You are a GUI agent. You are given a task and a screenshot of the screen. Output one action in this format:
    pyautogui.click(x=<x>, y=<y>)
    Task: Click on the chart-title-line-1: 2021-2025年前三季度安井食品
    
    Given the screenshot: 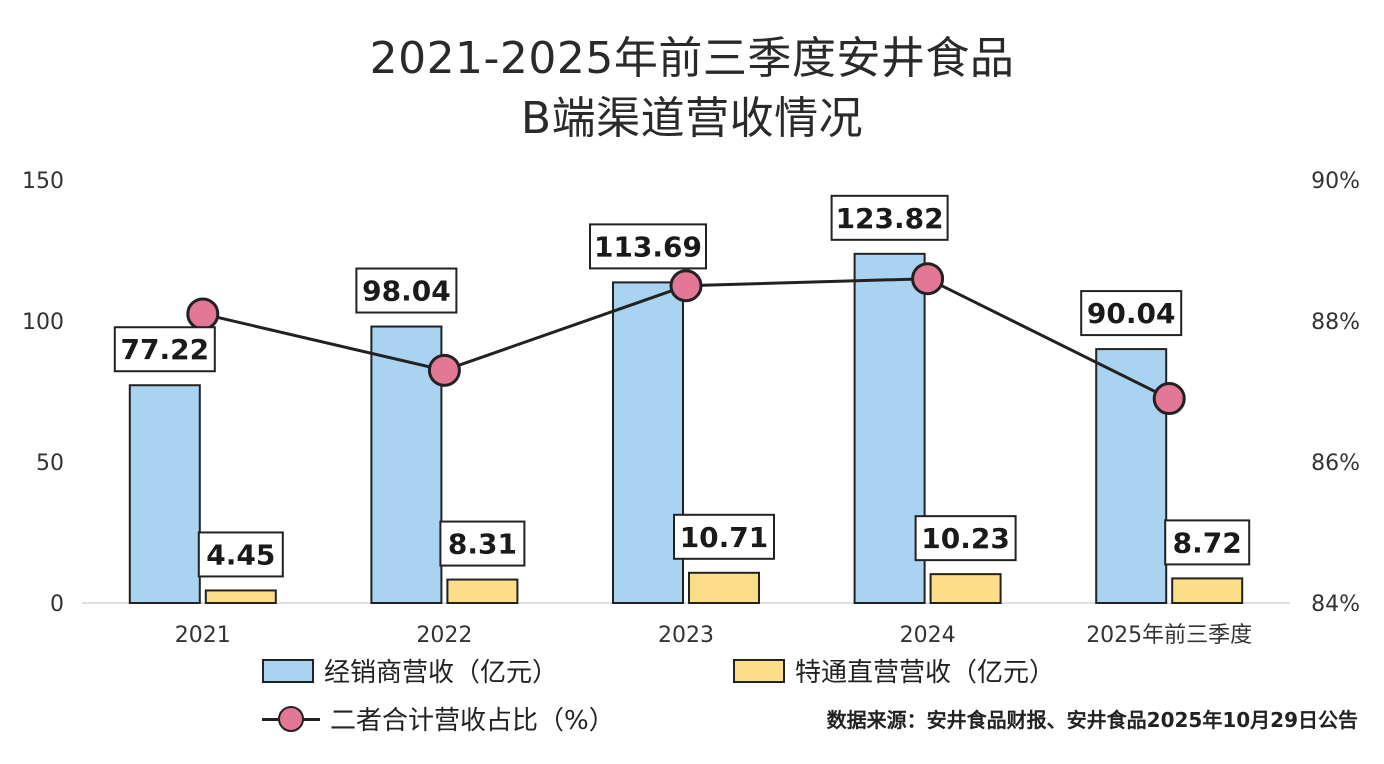 What is the action you would take?
    pyautogui.click(x=692, y=58)
    